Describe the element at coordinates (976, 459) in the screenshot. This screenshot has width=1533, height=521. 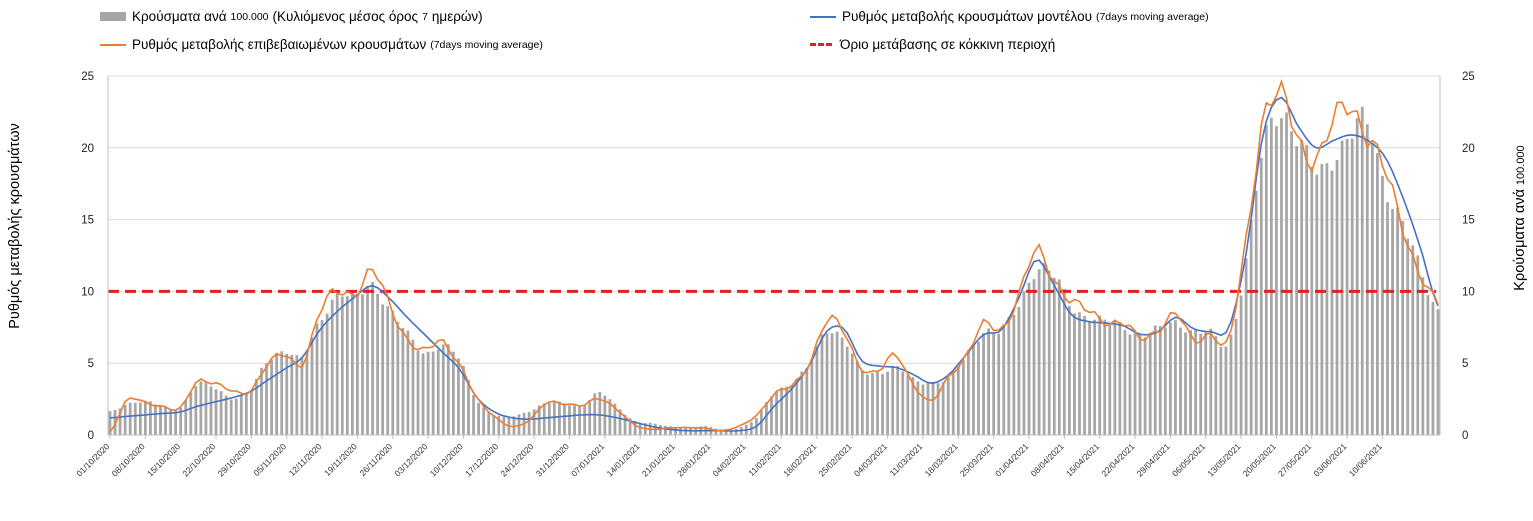
I see `x-tick-label: 25/03/2021` at that location.